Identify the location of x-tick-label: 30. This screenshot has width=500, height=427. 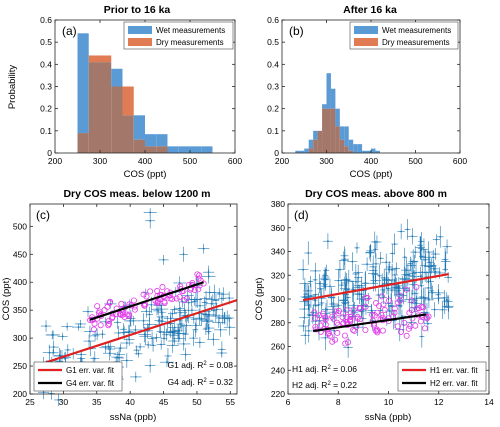
(64, 402).